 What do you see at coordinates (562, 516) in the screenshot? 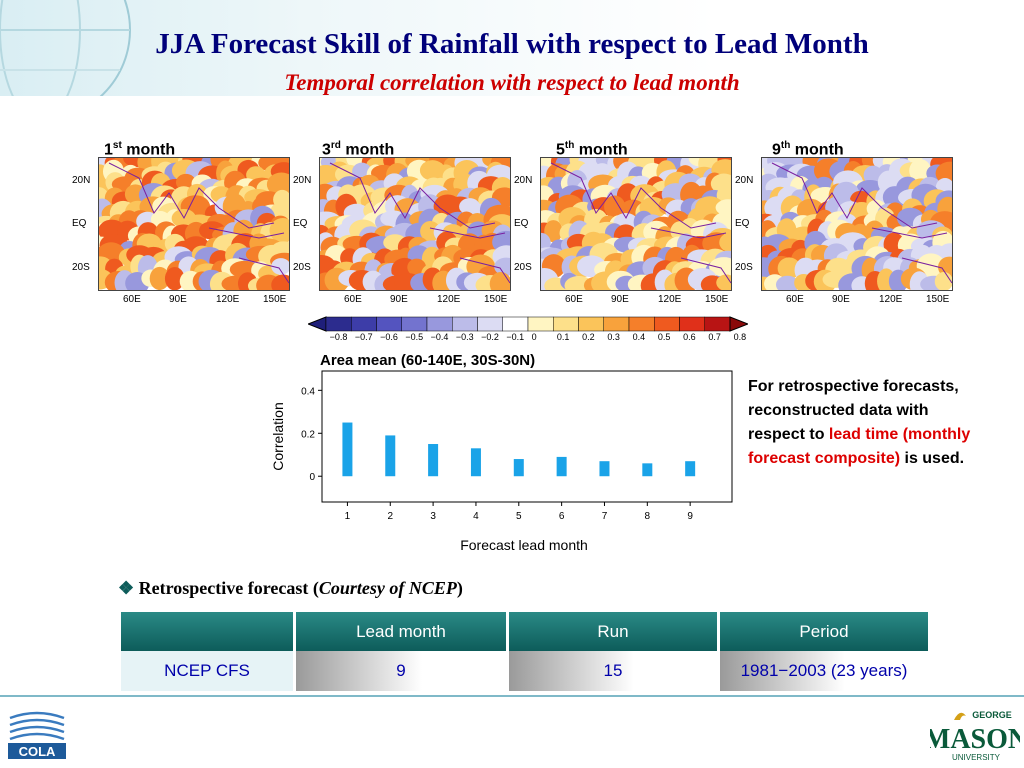
I see `x-tick-label: 6` at bounding box center [562, 516].